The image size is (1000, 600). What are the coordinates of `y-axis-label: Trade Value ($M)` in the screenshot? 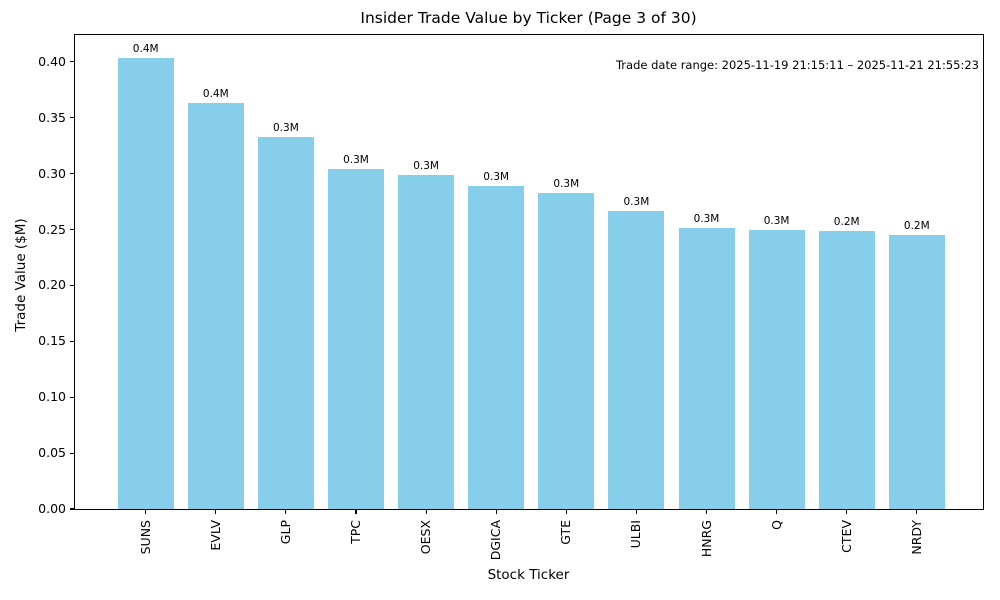 It's located at (21, 275).